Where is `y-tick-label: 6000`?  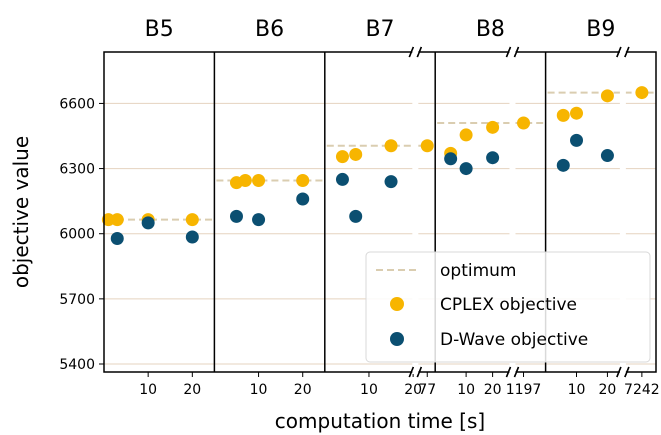
y-tick-label: 6000 is located at coordinates (77, 235).